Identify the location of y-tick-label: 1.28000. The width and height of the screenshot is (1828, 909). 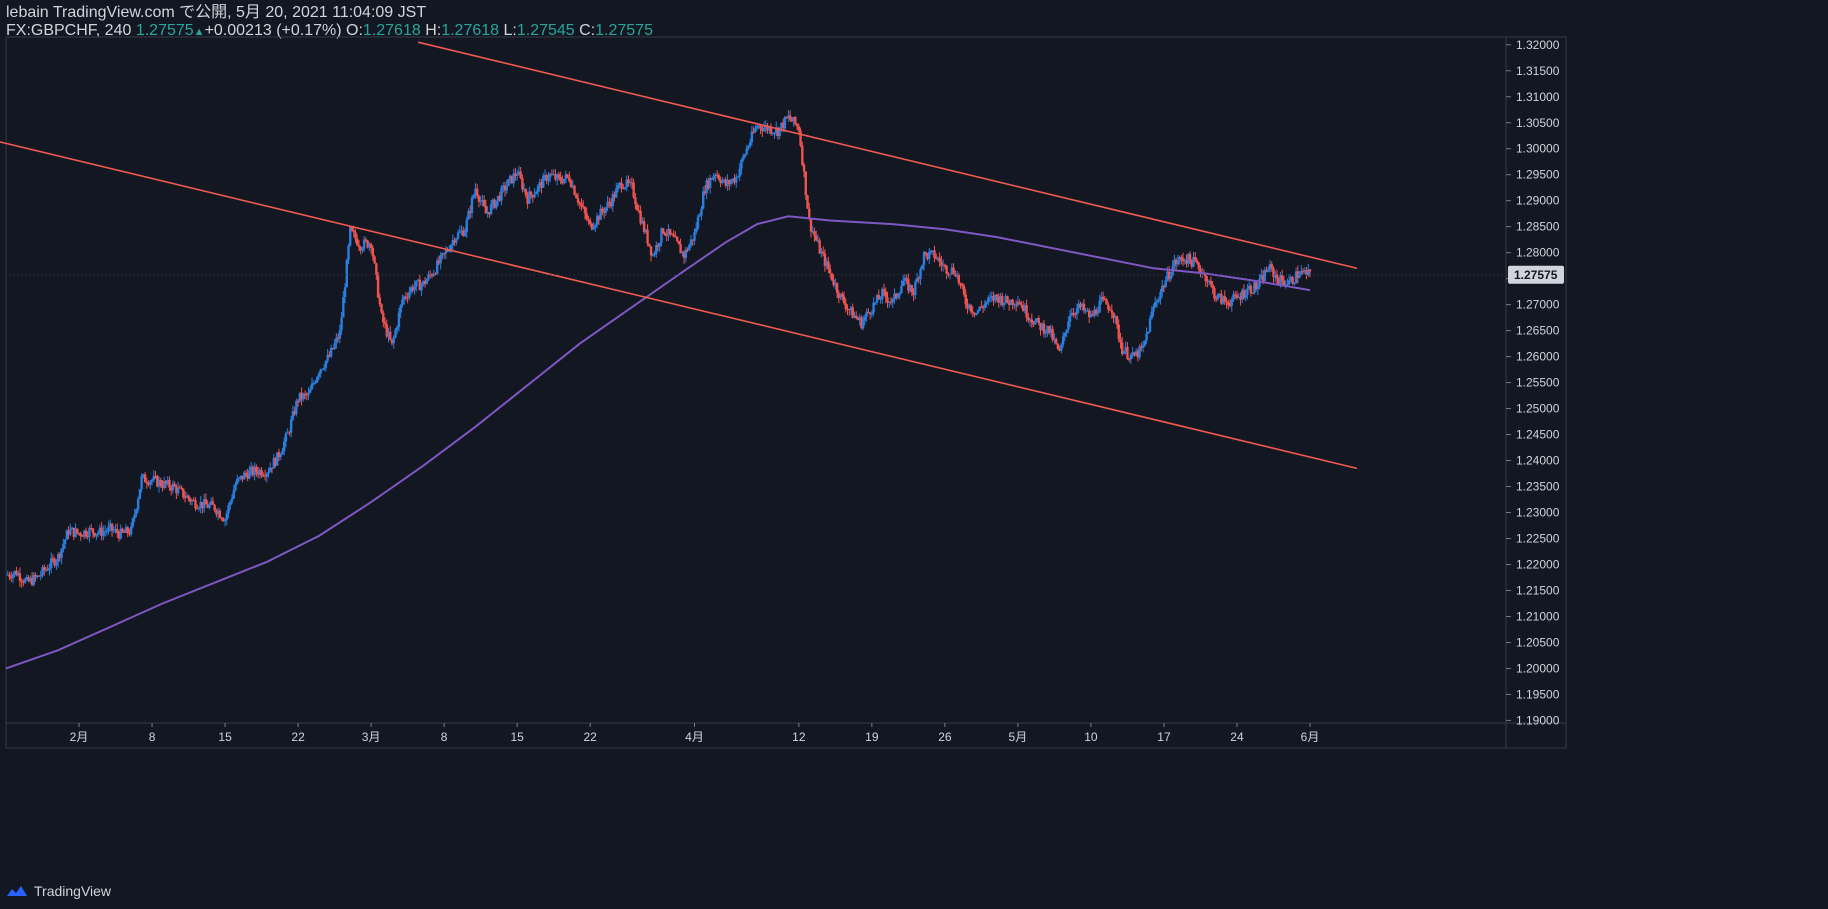
(1538, 253).